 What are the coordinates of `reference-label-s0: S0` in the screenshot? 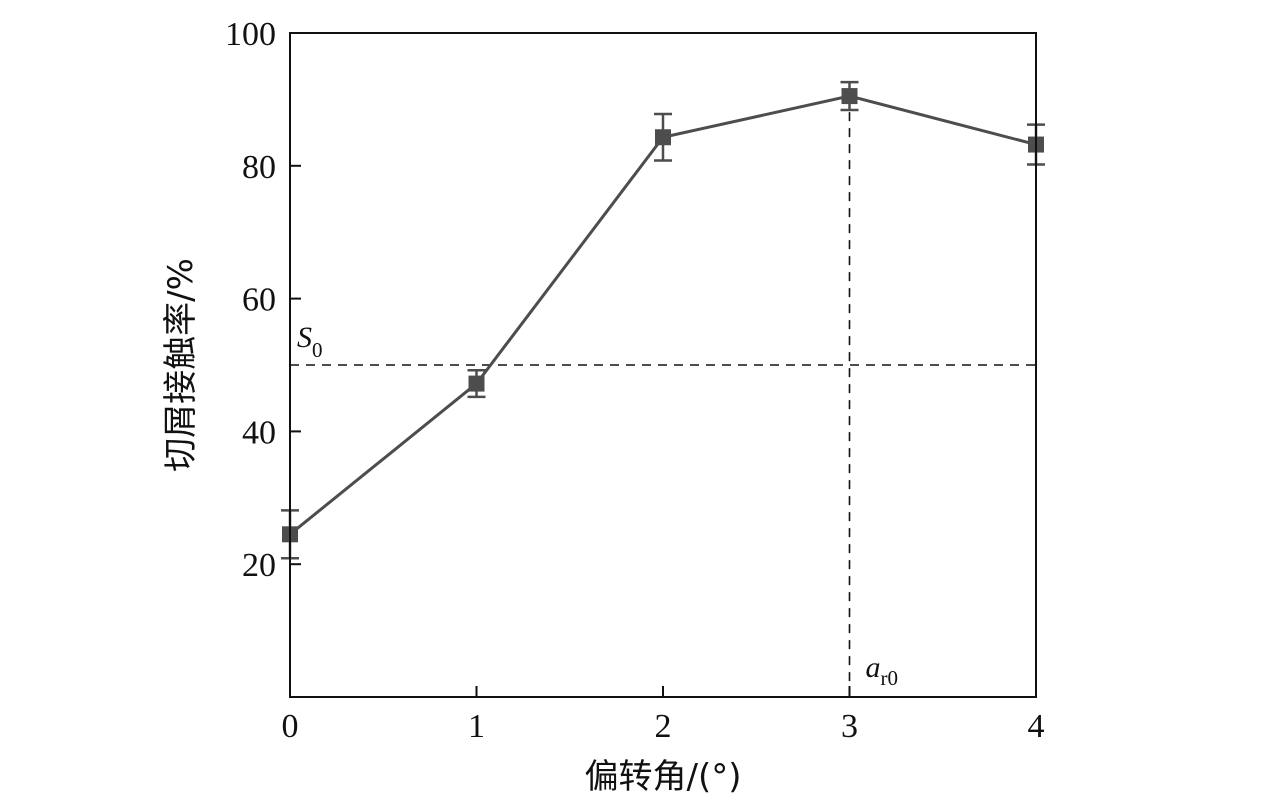 It's located at (310, 341).